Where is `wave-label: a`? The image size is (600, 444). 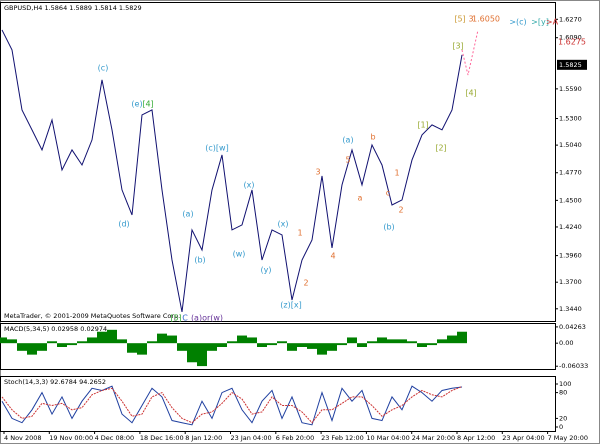
wave-label: a is located at coordinates (360, 198).